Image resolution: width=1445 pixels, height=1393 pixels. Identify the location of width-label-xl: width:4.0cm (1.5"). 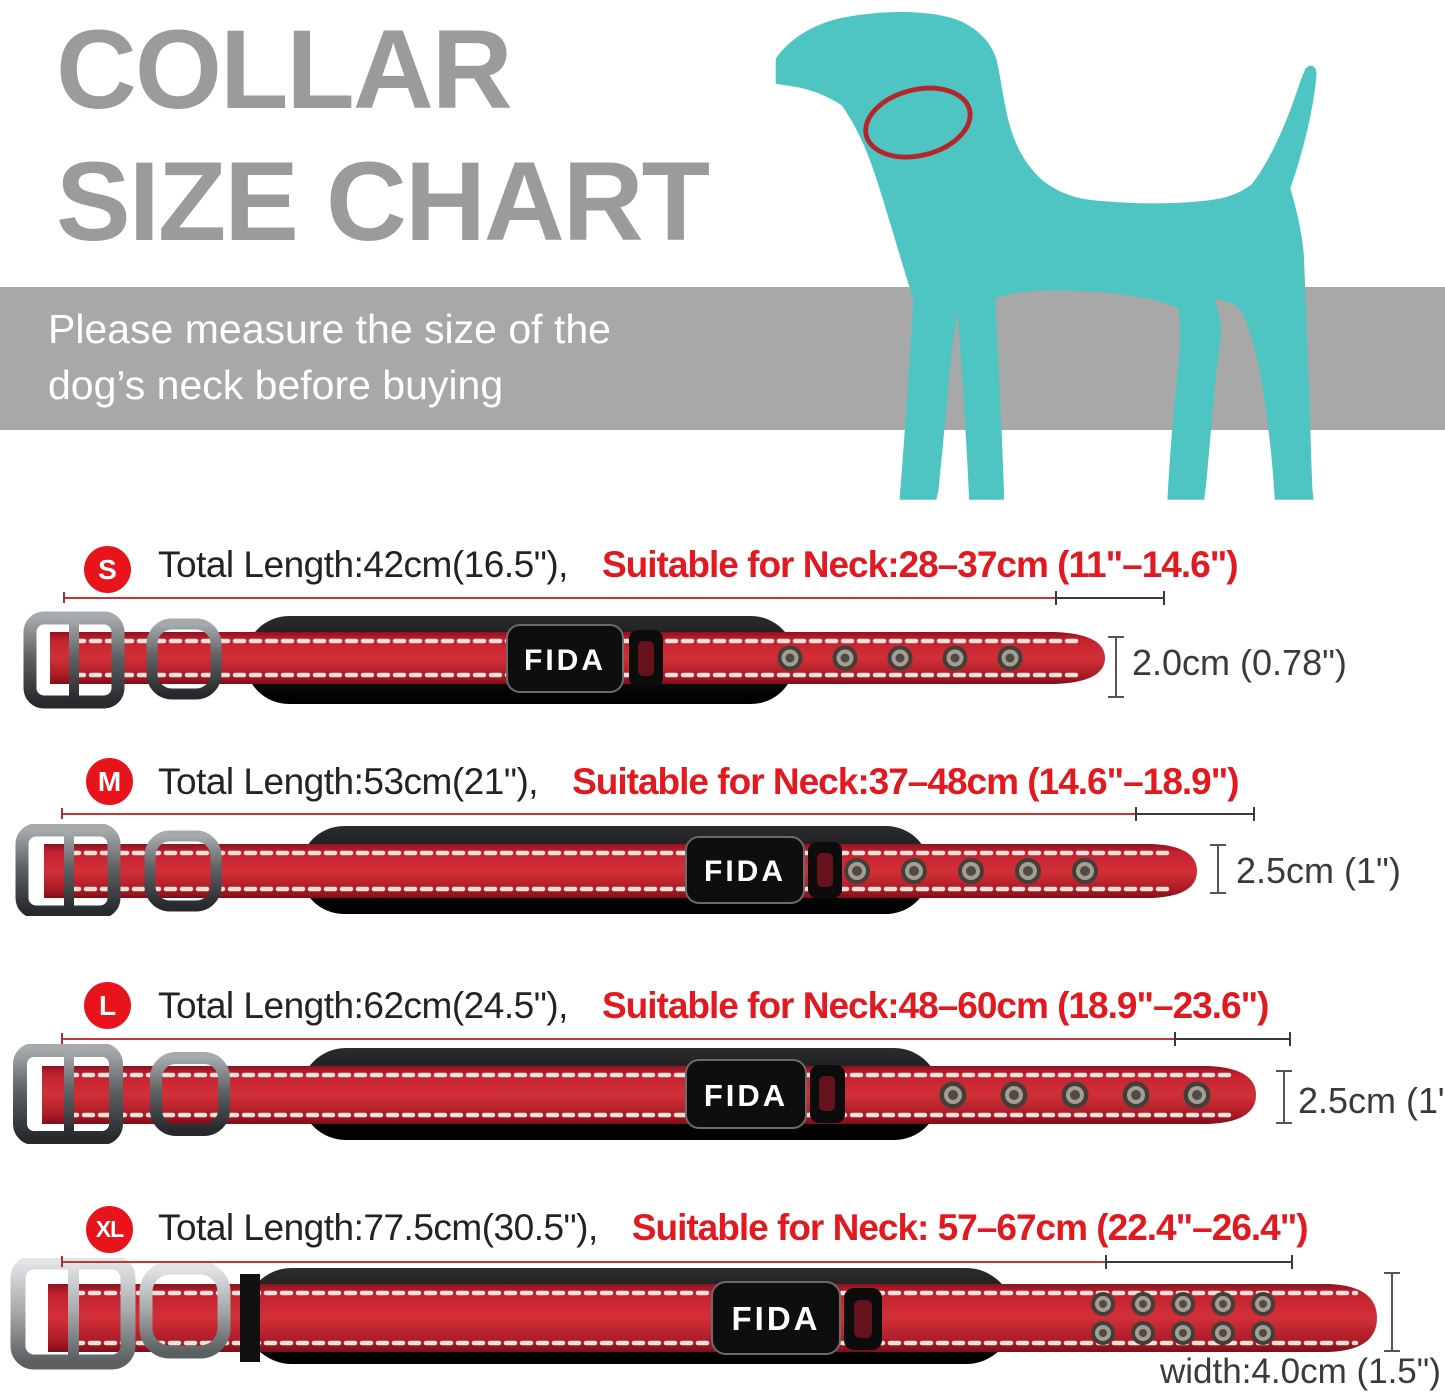
(1300, 1371).